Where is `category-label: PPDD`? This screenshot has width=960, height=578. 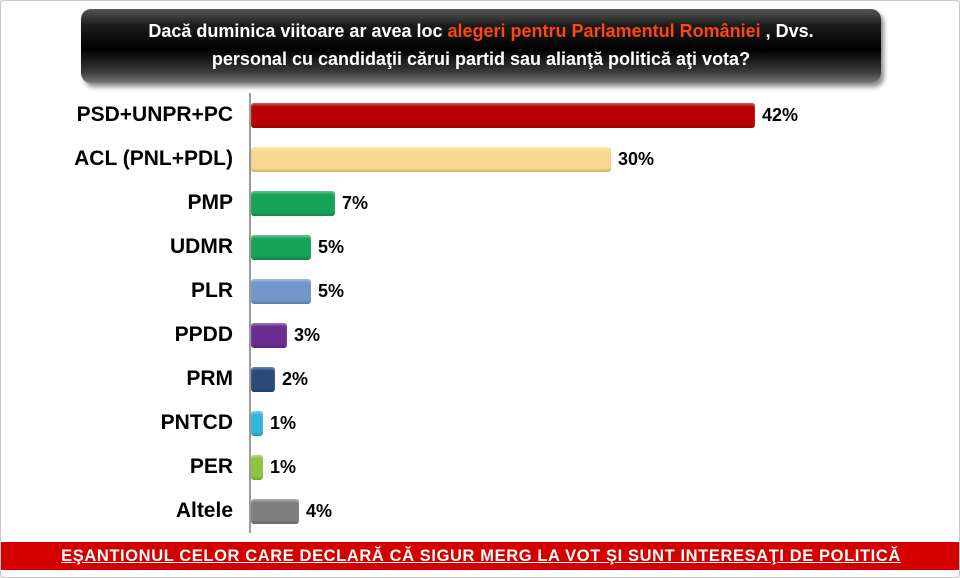 category-label: PPDD is located at coordinates (203, 334).